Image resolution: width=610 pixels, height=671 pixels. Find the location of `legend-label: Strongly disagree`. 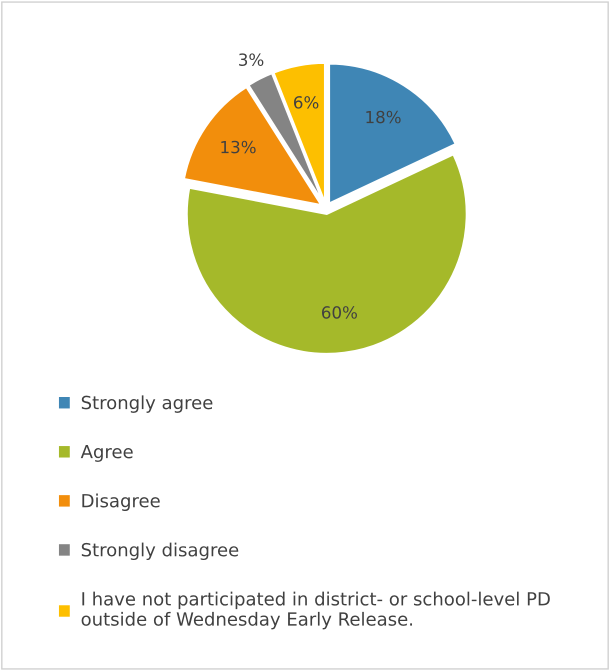

legend-label: Strongly disagree is located at coordinates (160, 551).